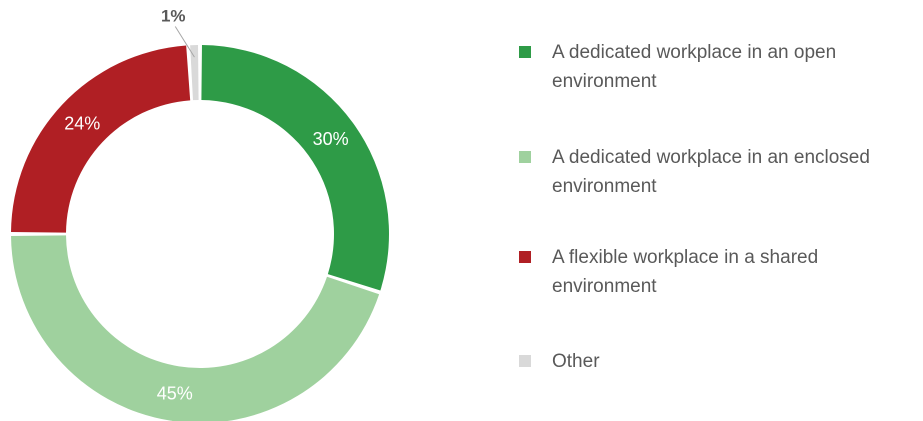  I want to click on slice-label-a-dedicated-workplace-in-an-open-environment: 30%, so click(331, 139).